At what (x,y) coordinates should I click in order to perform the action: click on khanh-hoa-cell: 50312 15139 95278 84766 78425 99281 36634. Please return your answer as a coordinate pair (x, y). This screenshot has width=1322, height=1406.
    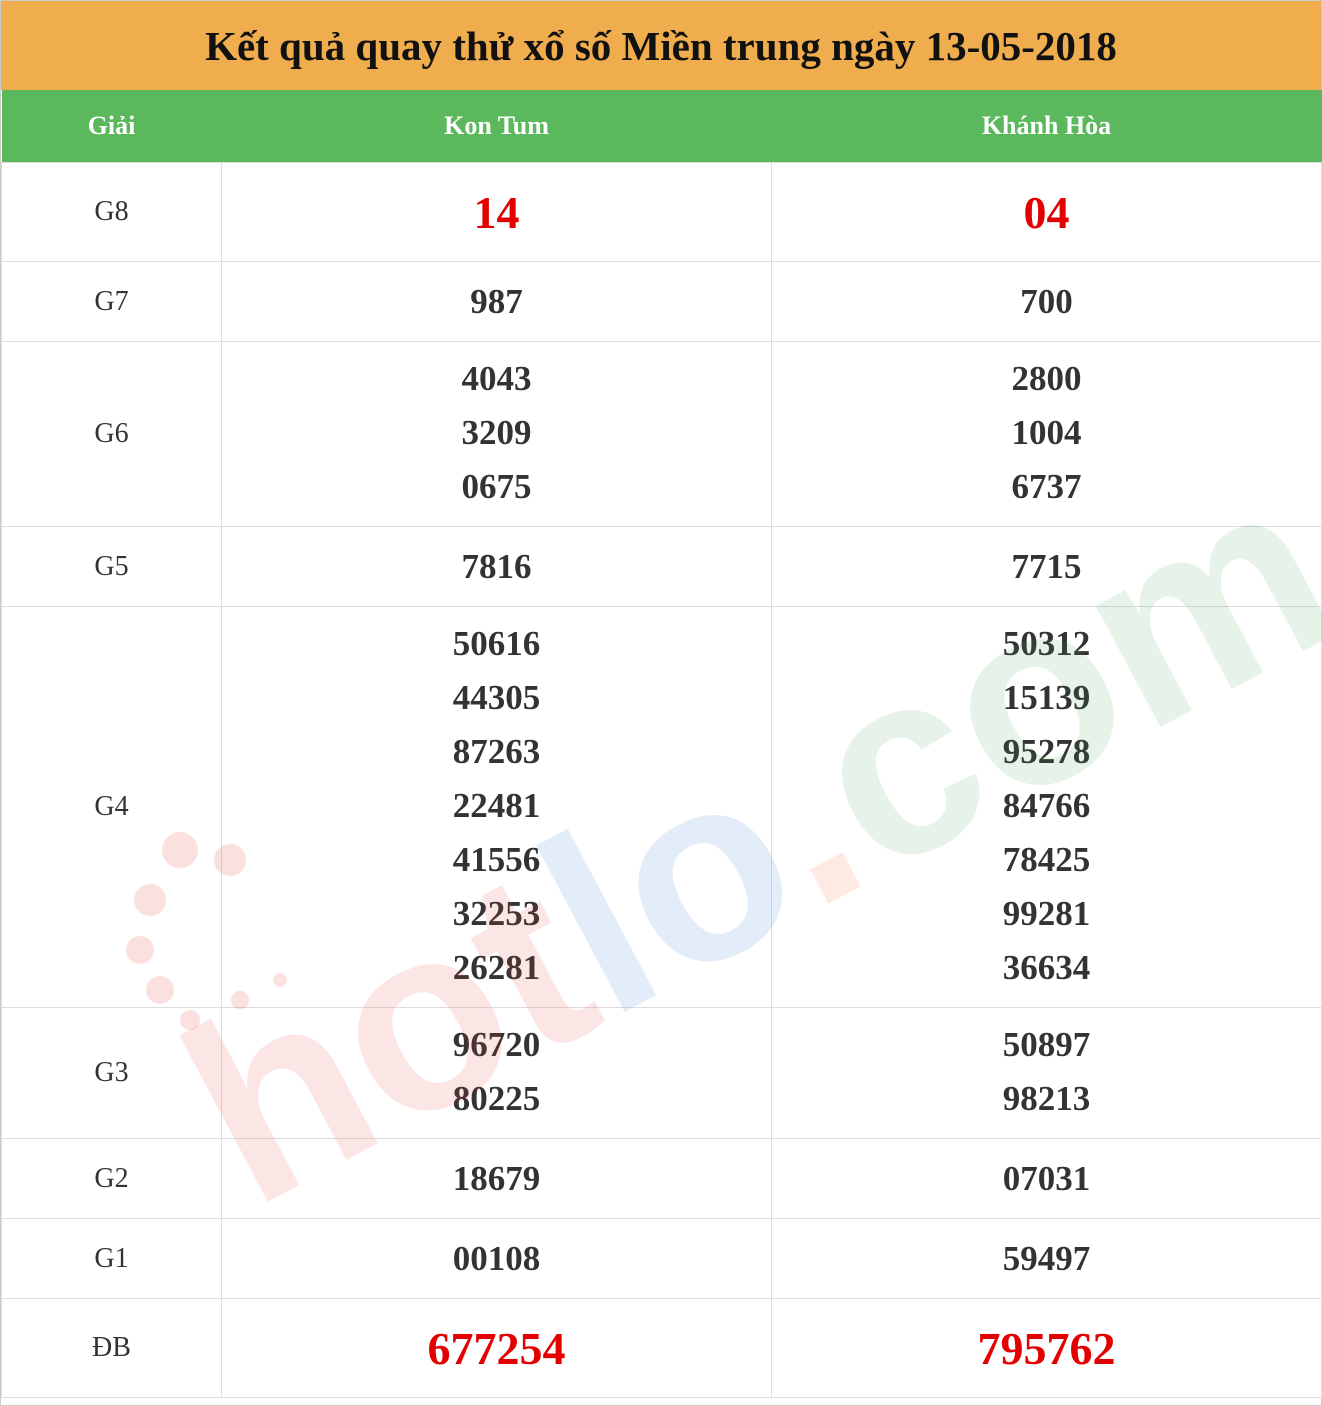
    Looking at the image, I should click on (1046, 807).